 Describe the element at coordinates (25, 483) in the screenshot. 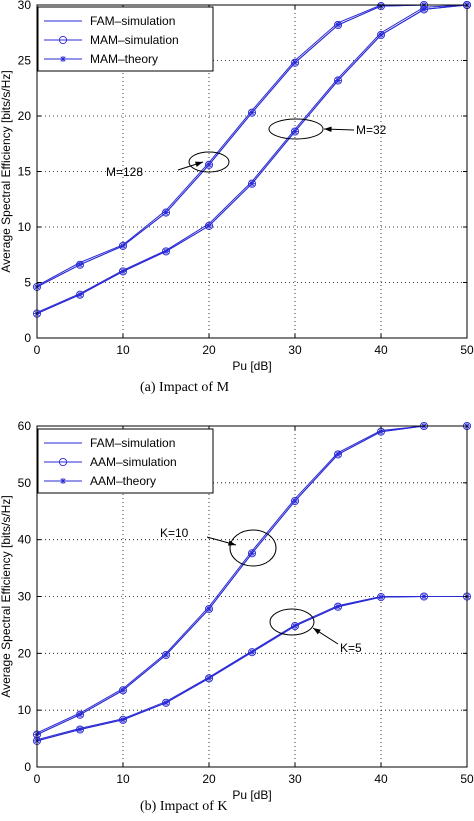

I see `y-tick-label: 50` at that location.